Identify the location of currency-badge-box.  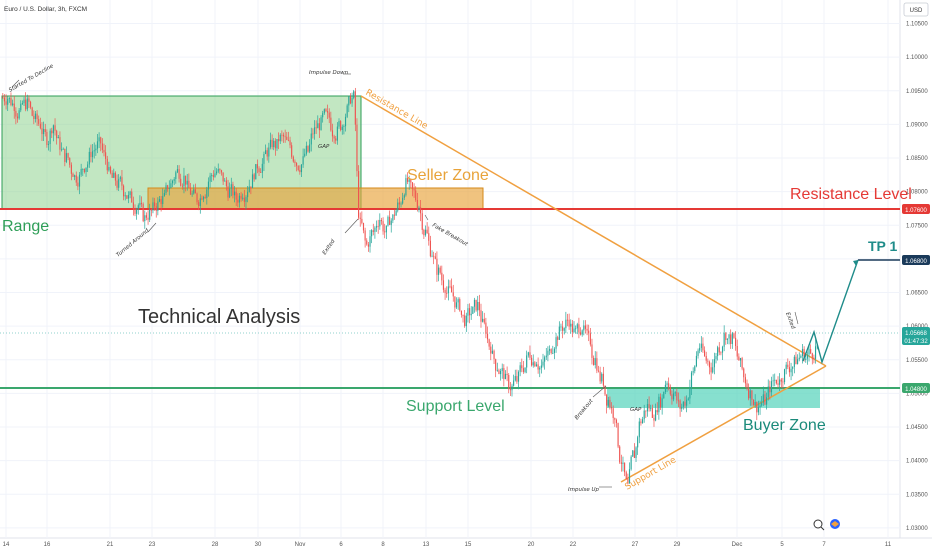
(916, 9).